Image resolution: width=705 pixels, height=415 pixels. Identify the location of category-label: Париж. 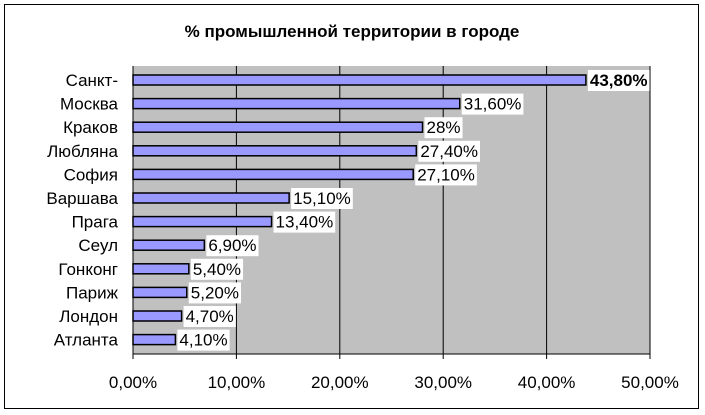
(92, 292).